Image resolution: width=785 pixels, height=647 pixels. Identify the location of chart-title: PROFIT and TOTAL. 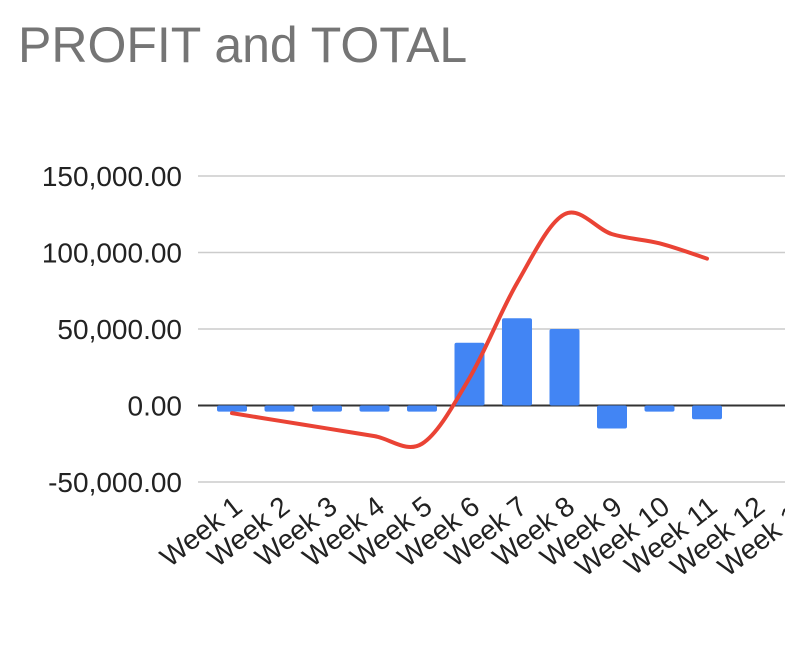
(243, 45).